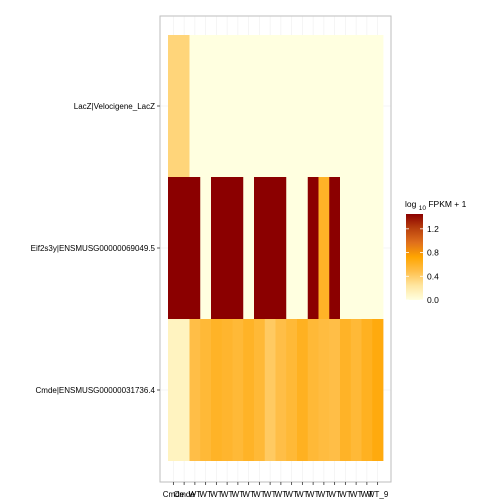 The image size is (504, 504). What do you see at coordinates (423, 208) in the screenshot?
I see `legend-title-subscript: 10` at bounding box center [423, 208].